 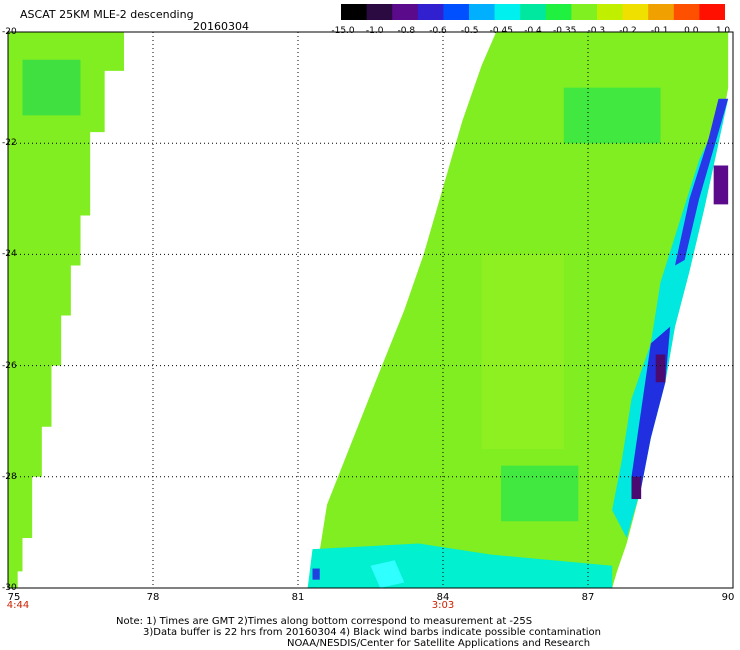 I want to click on green-patch-b, so click(x=612, y=115).